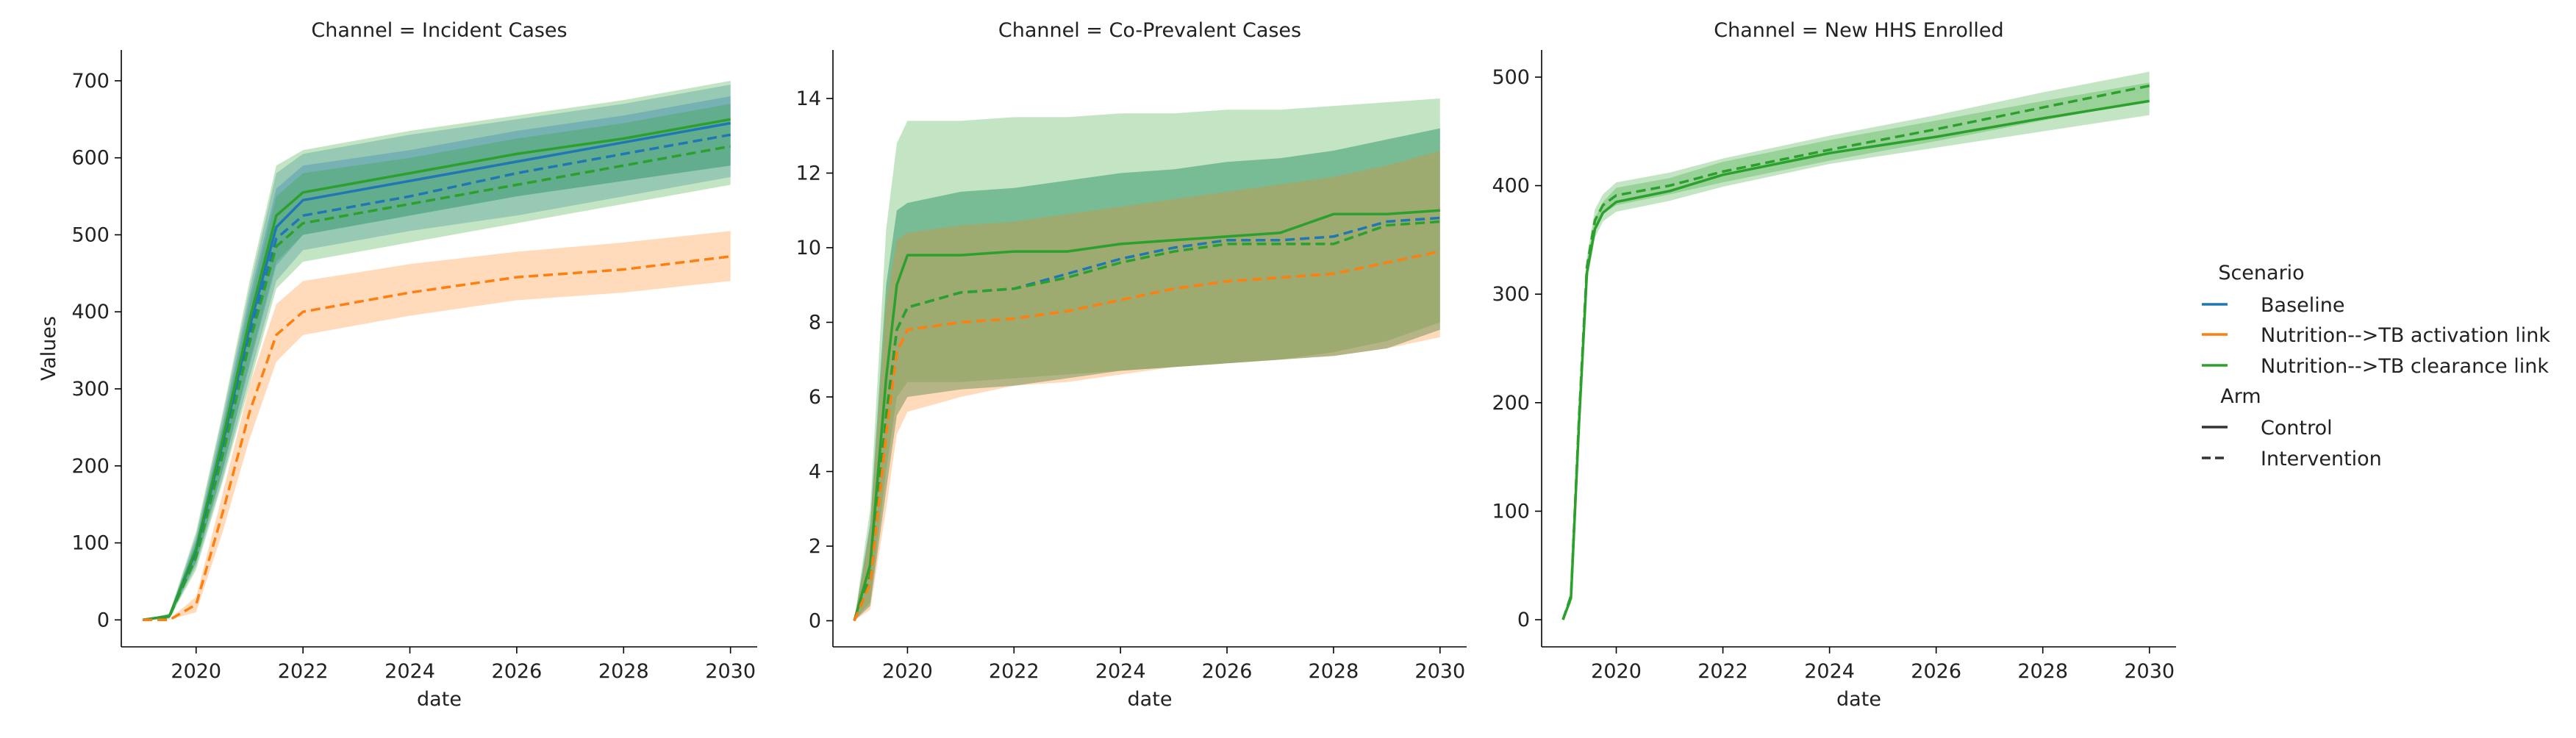 This screenshot has height=738, width=2576. What do you see at coordinates (1149, 31) in the screenshot?
I see `panel-title: Channel = Co-Prevalent Cases` at bounding box center [1149, 31].